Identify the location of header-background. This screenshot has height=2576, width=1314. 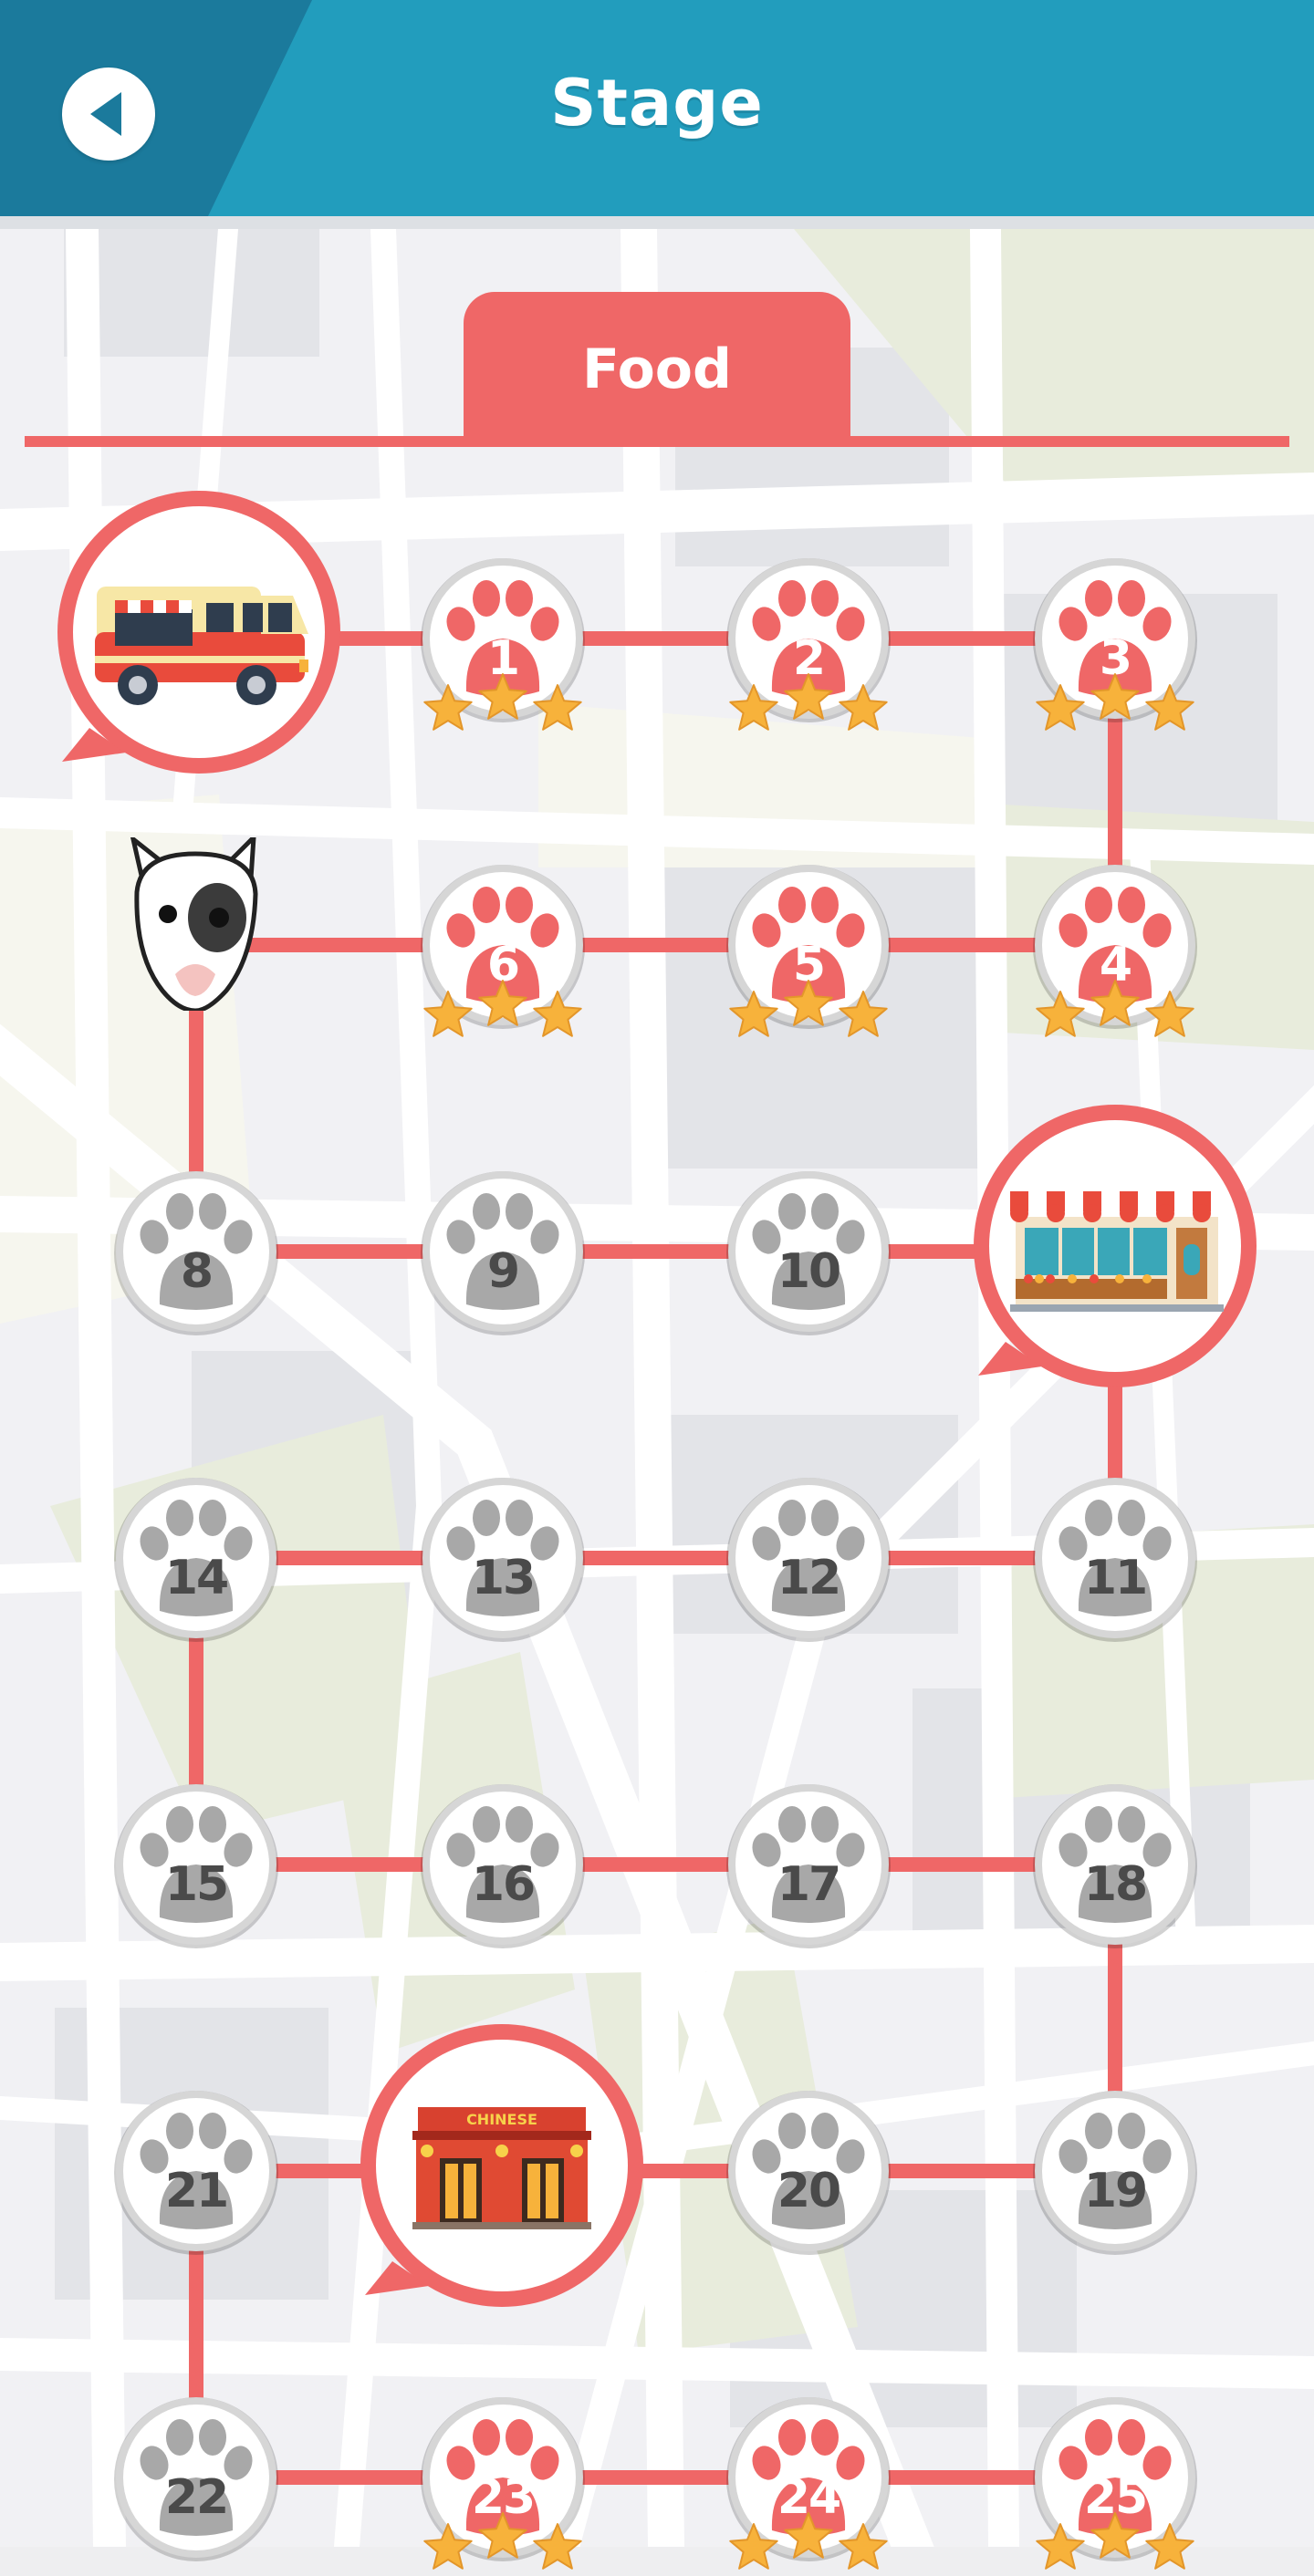
(657, 108).